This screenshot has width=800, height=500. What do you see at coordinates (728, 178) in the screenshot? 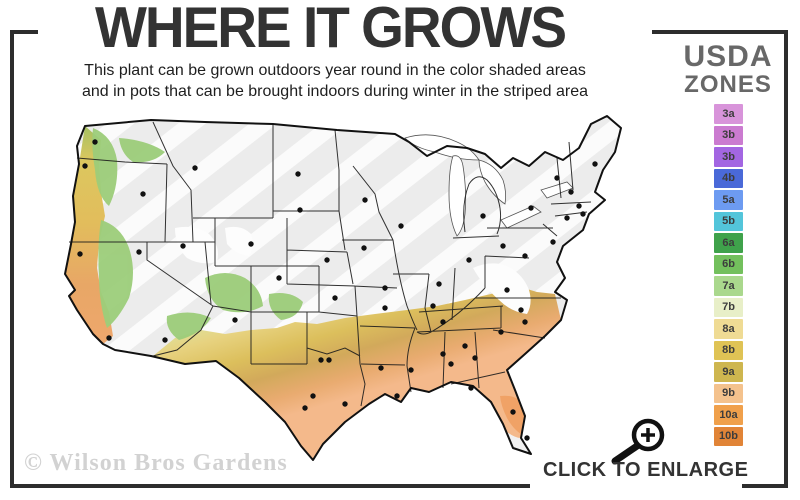
I see `legend-zone-swatch: 4b` at bounding box center [728, 178].